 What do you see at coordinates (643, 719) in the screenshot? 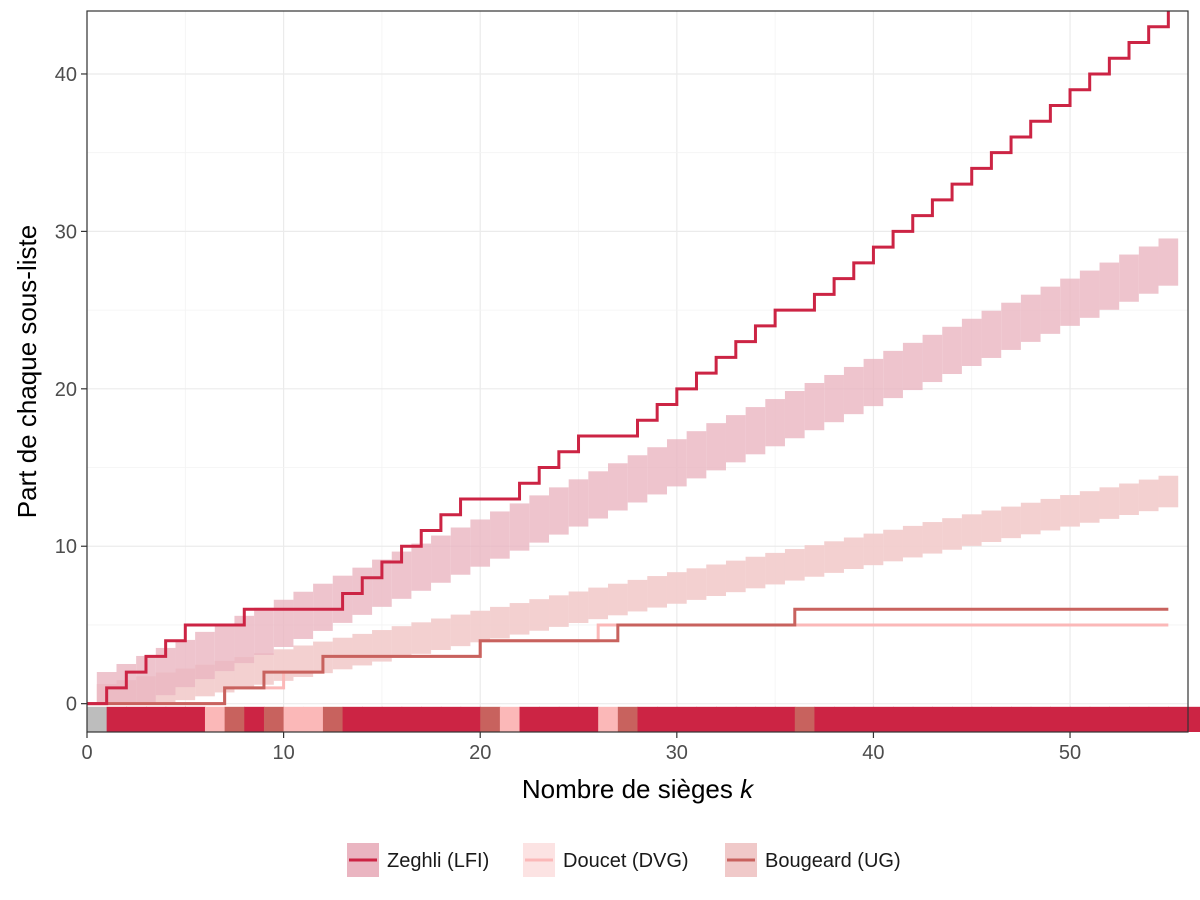
I see `seat-strip` at bounding box center [643, 719].